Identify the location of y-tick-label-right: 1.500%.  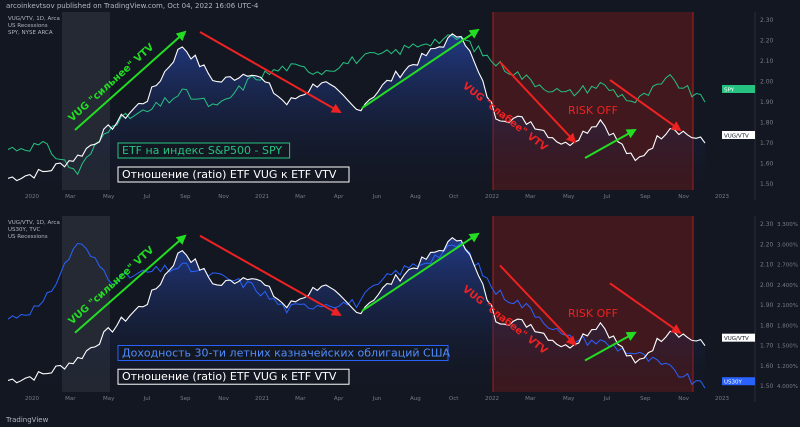
(787, 347).